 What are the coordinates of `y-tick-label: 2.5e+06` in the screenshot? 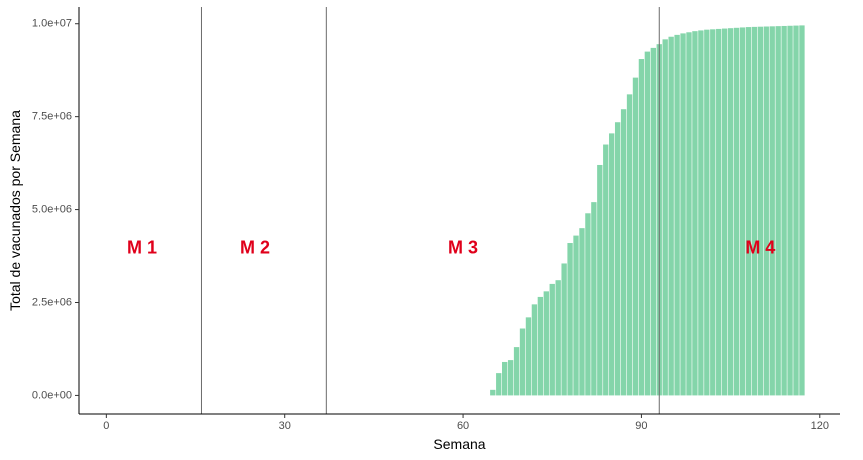 It's located at (52, 302).